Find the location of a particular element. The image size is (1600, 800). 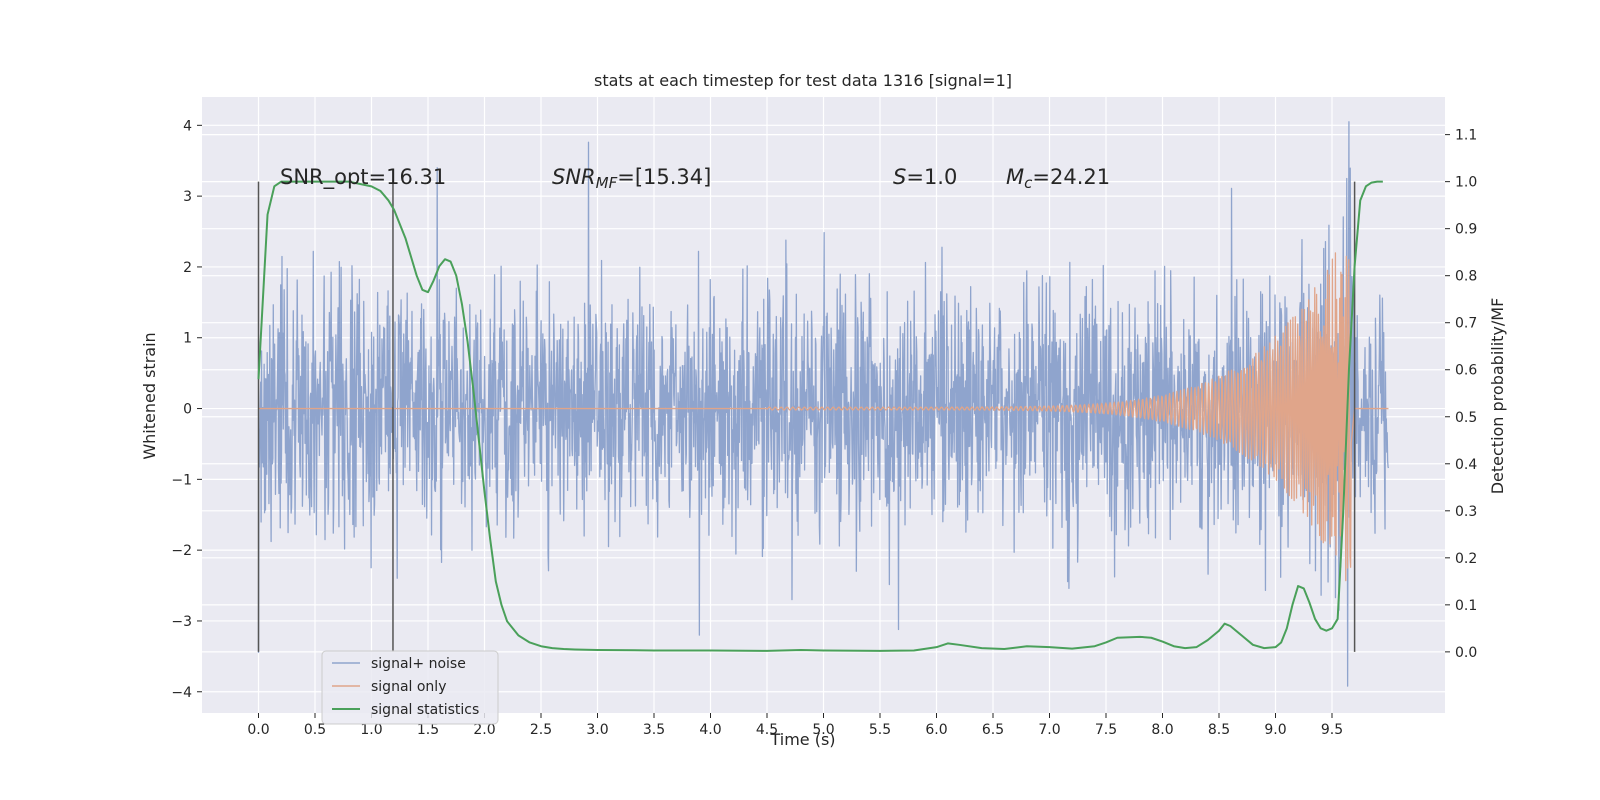

y-right-tick-label: 0.1 is located at coordinates (1466, 606).